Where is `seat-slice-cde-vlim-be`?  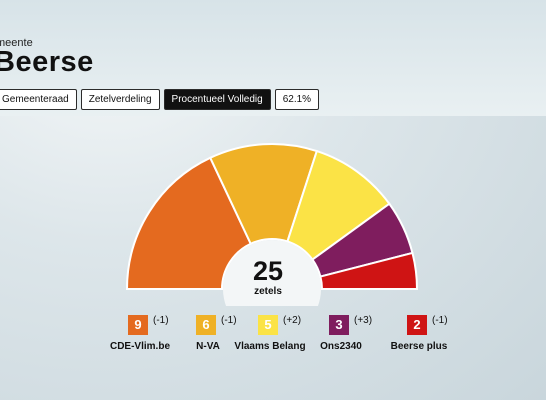
seat-slice-cde-vlim-be is located at coordinates (189, 223).